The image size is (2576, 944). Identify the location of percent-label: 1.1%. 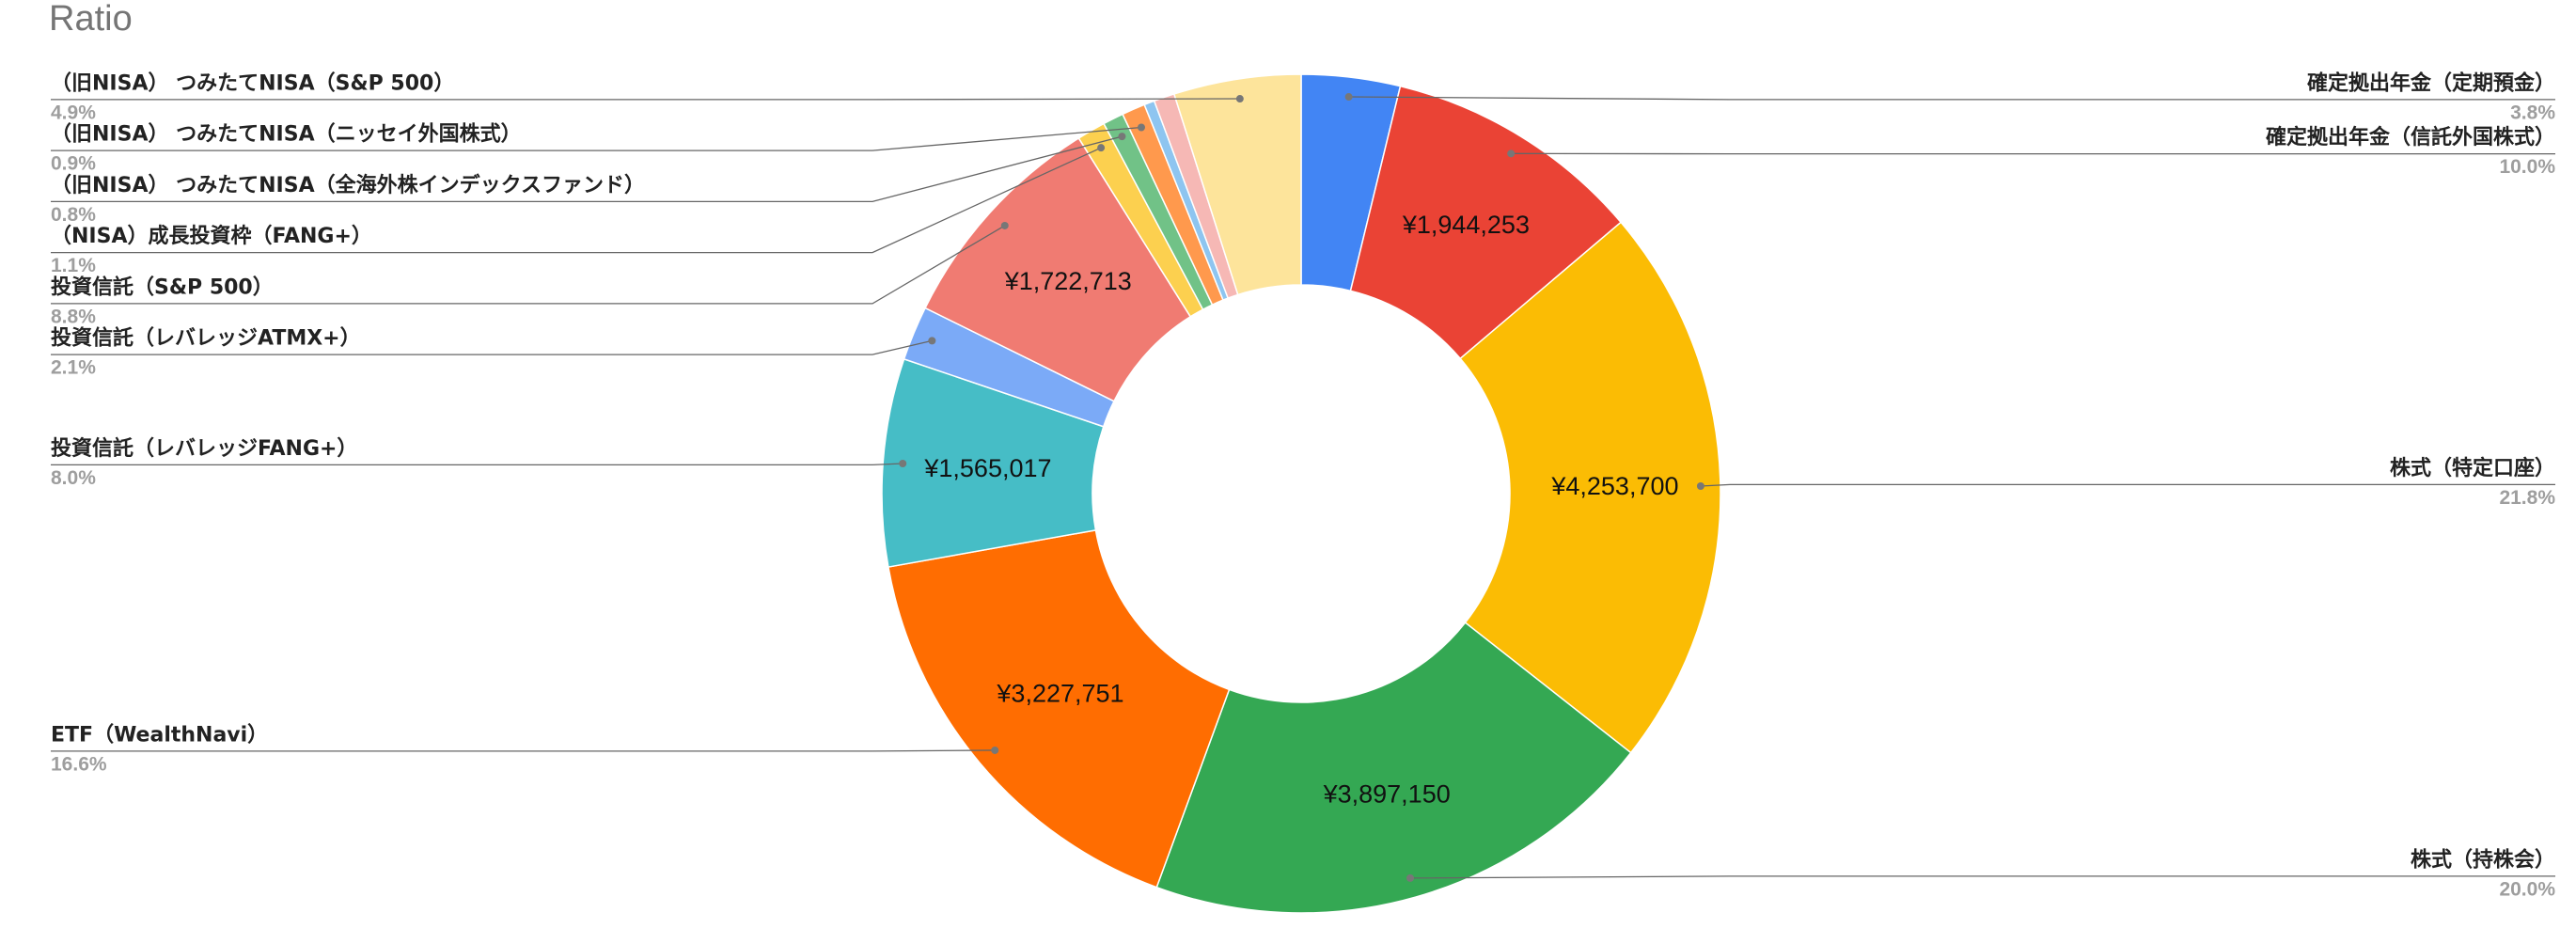
(74, 265).